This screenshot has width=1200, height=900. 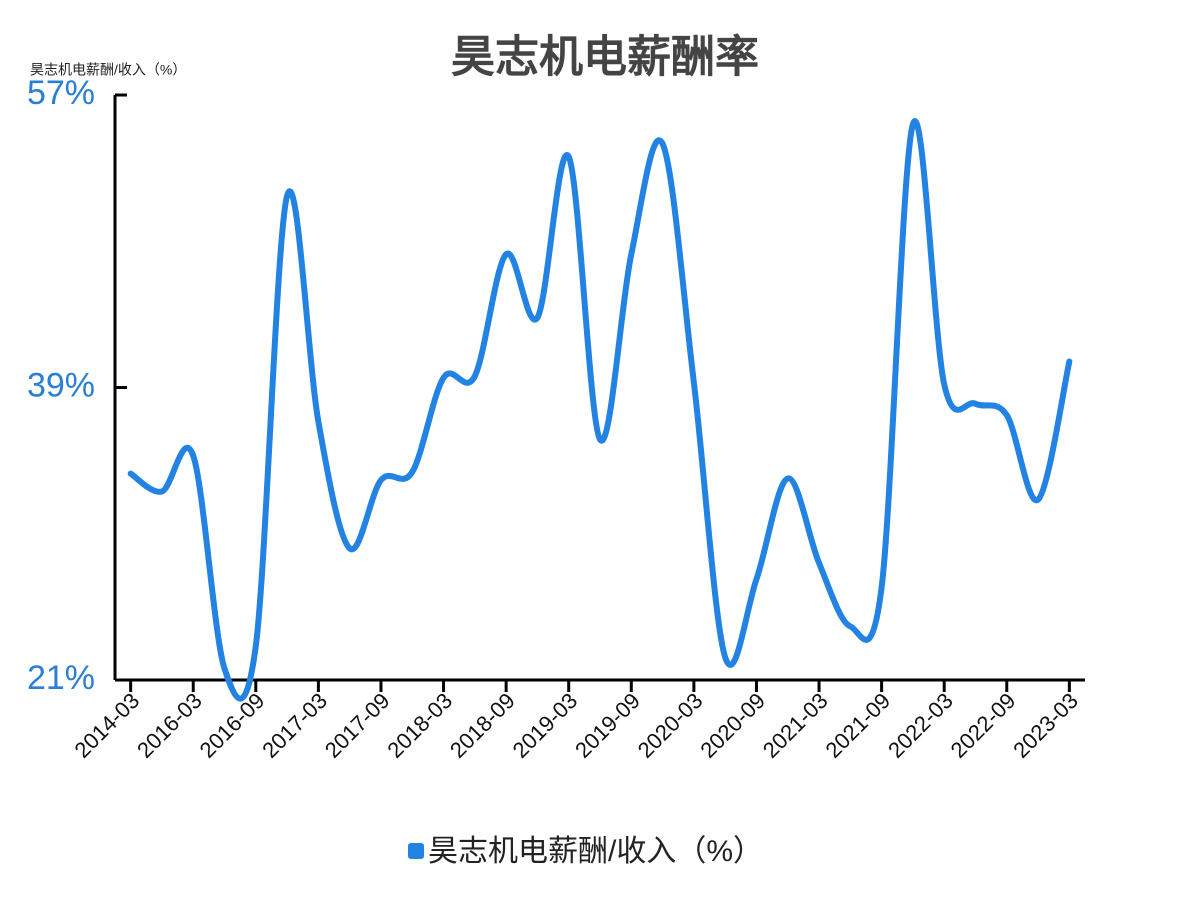 What do you see at coordinates (416, 851) in the screenshot?
I see `legend-swatch` at bounding box center [416, 851].